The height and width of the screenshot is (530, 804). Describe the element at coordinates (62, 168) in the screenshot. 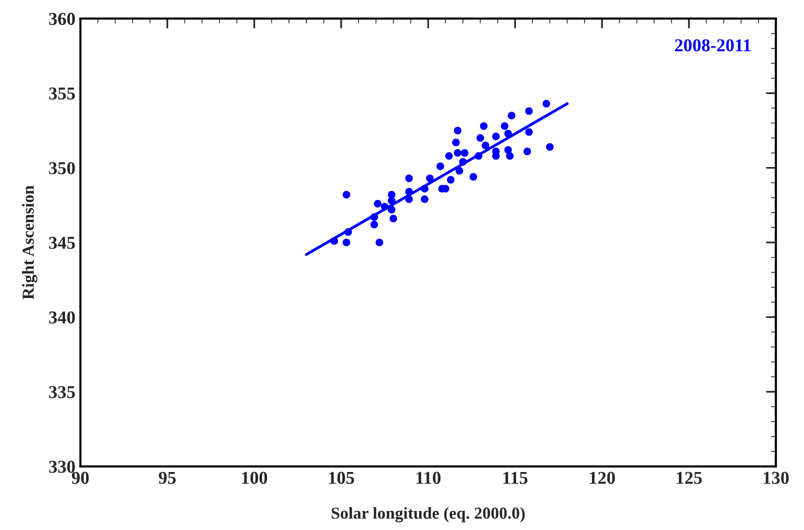

I see `y-tick-label: 350` at that location.